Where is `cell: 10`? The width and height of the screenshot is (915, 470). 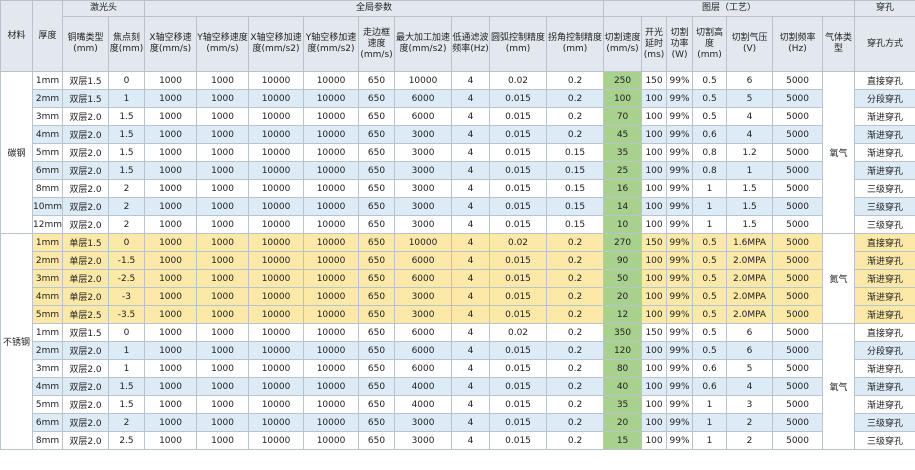
cell: 10 is located at coordinates (623, 224).